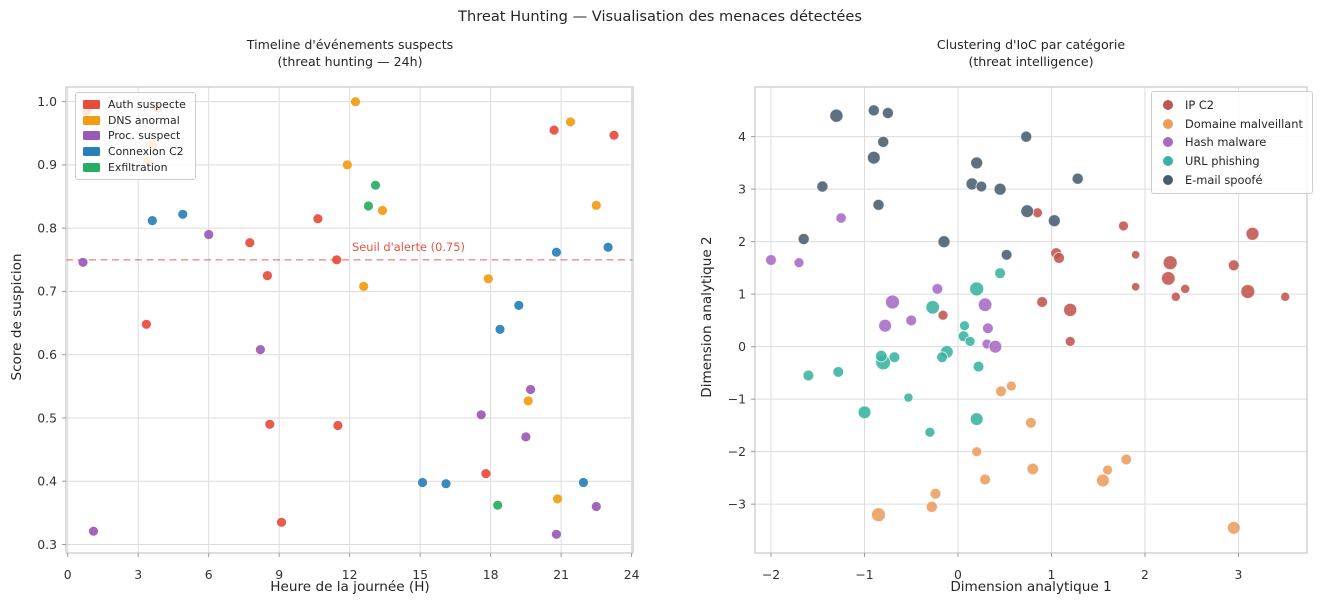  I want to click on legend-item: Hash malware, so click(1231, 142).